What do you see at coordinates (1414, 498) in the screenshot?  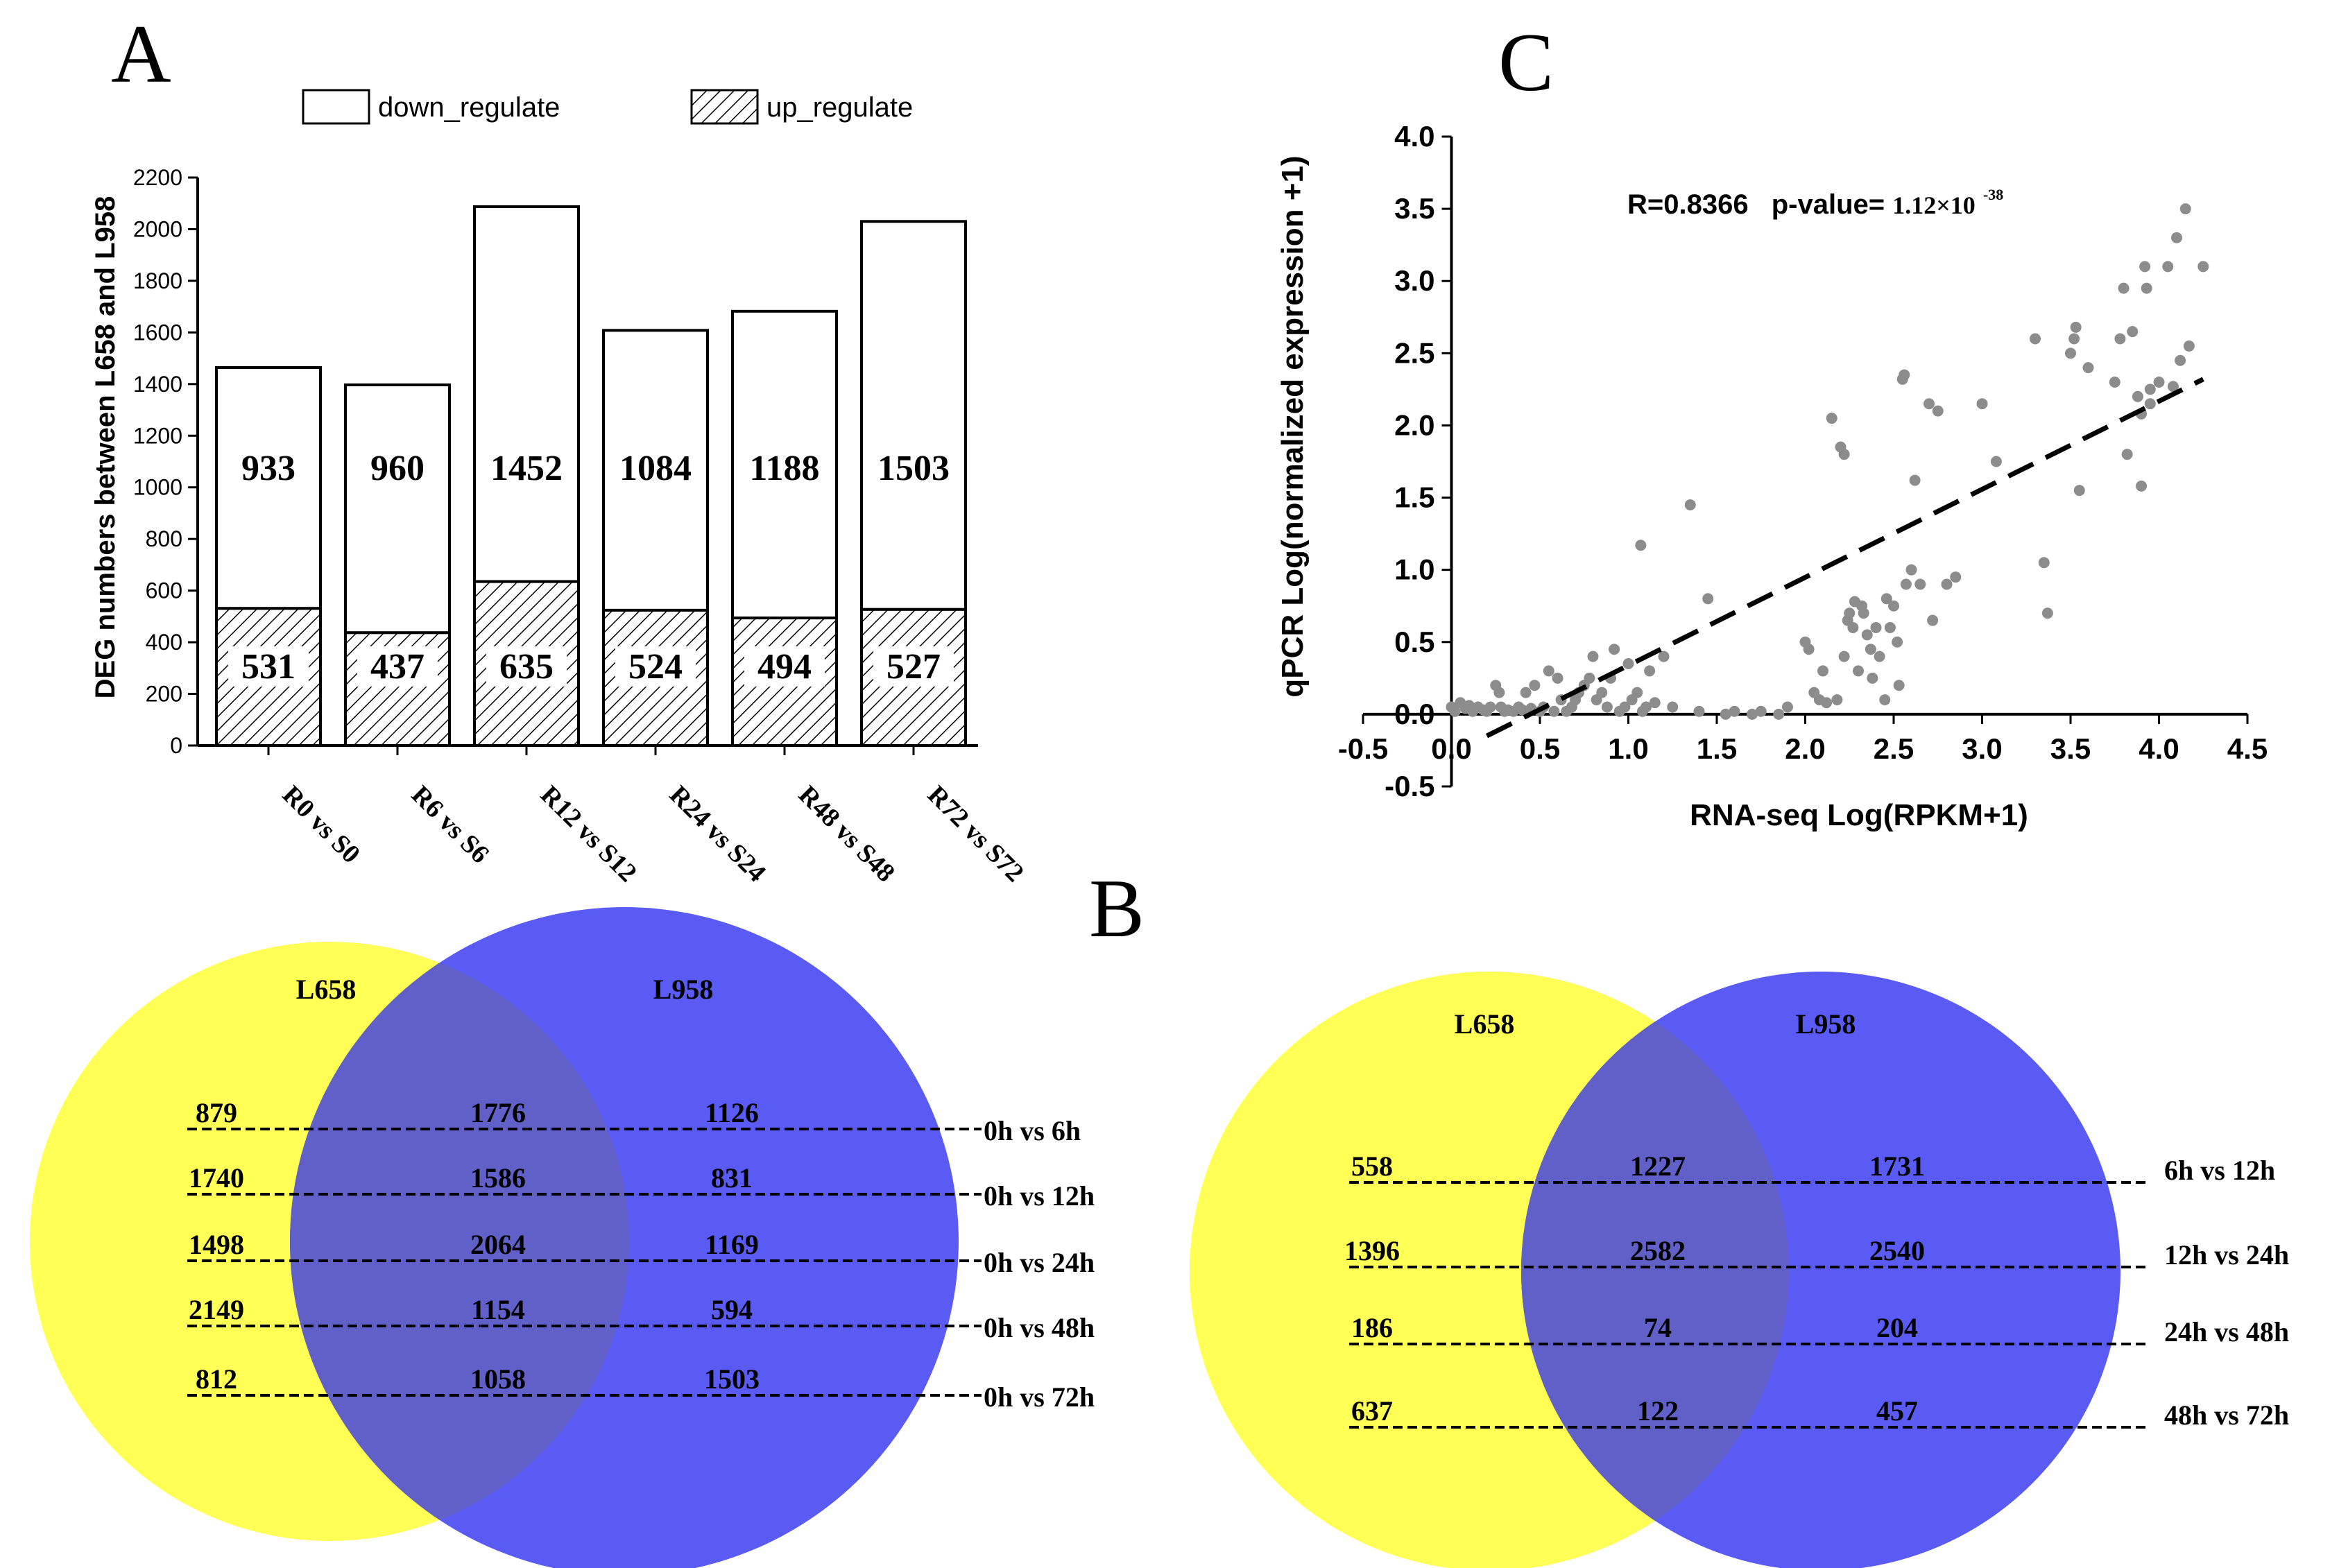 I see `scatter-y-tick-label: 1.5` at bounding box center [1414, 498].